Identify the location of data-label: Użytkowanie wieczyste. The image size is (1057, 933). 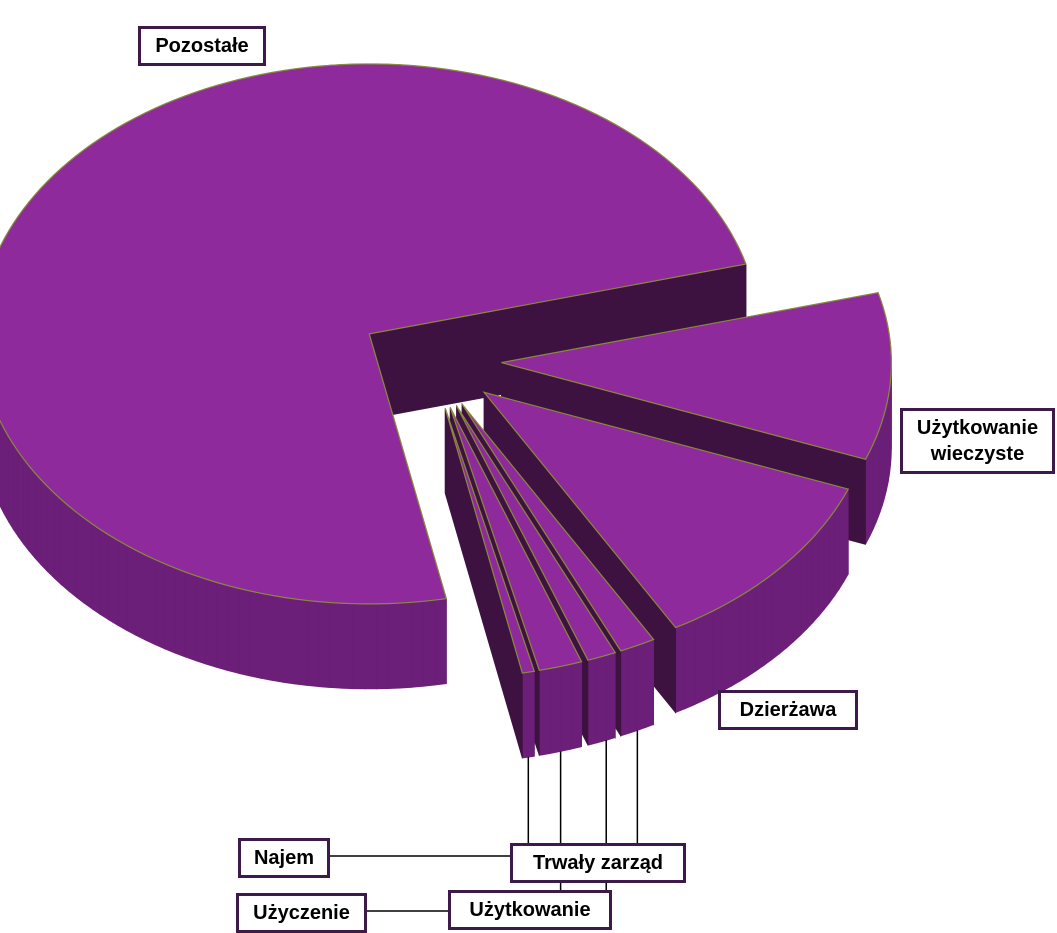
(977, 441).